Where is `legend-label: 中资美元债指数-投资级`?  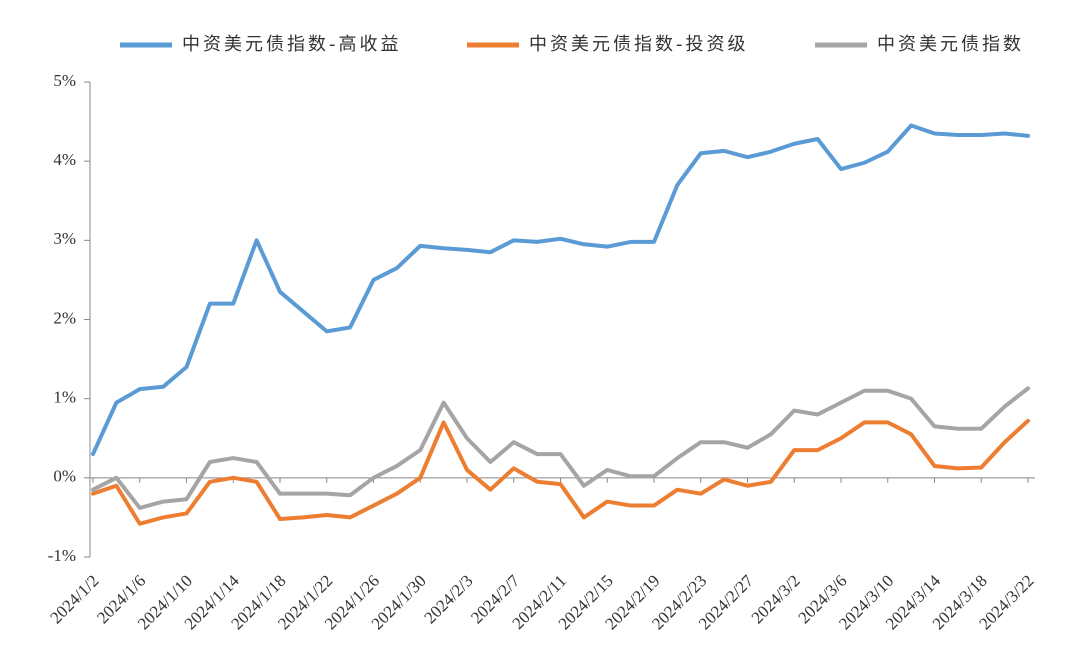
legend-label: 中资美元债指数-投资级 is located at coordinates (639, 44).